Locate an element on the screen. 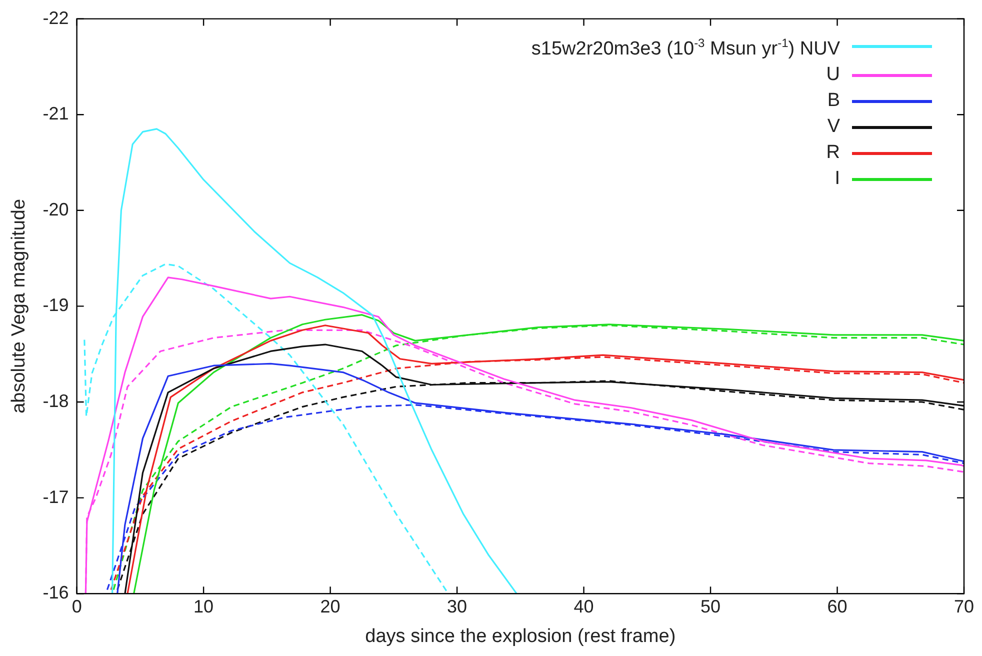 This screenshot has width=982, height=656. legend-label: U is located at coordinates (833, 75).